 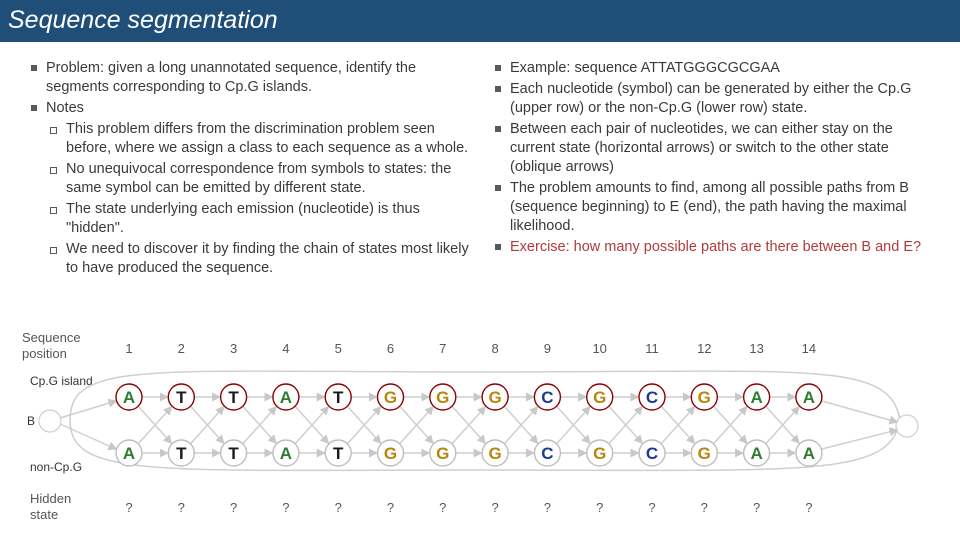 What do you see at coordinates (338, 348) in the screenshot?
I see `position-number: 5` at bounding box center [338, 348].